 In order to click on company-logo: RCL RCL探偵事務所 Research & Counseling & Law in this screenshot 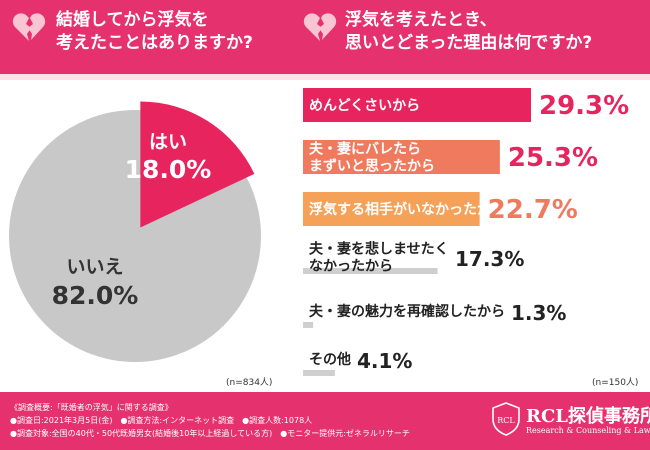, I will do `click(571, 422)`.